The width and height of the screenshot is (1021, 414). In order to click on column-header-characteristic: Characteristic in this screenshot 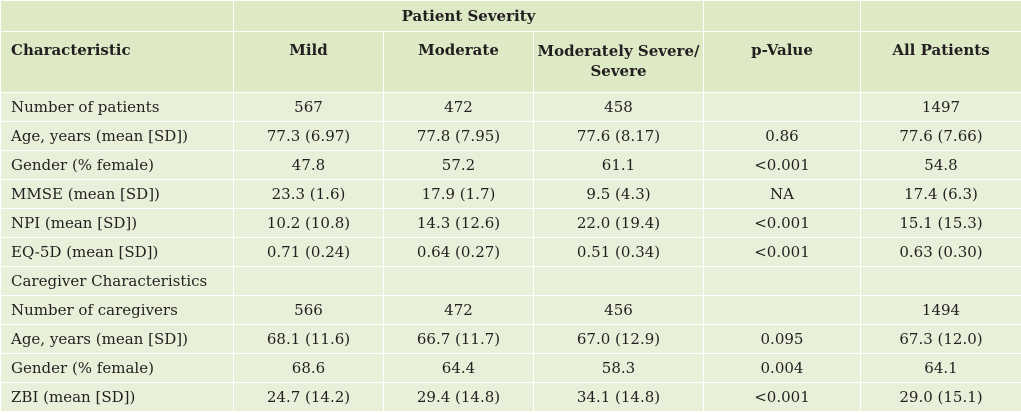, I will do `click(117, 62)`.